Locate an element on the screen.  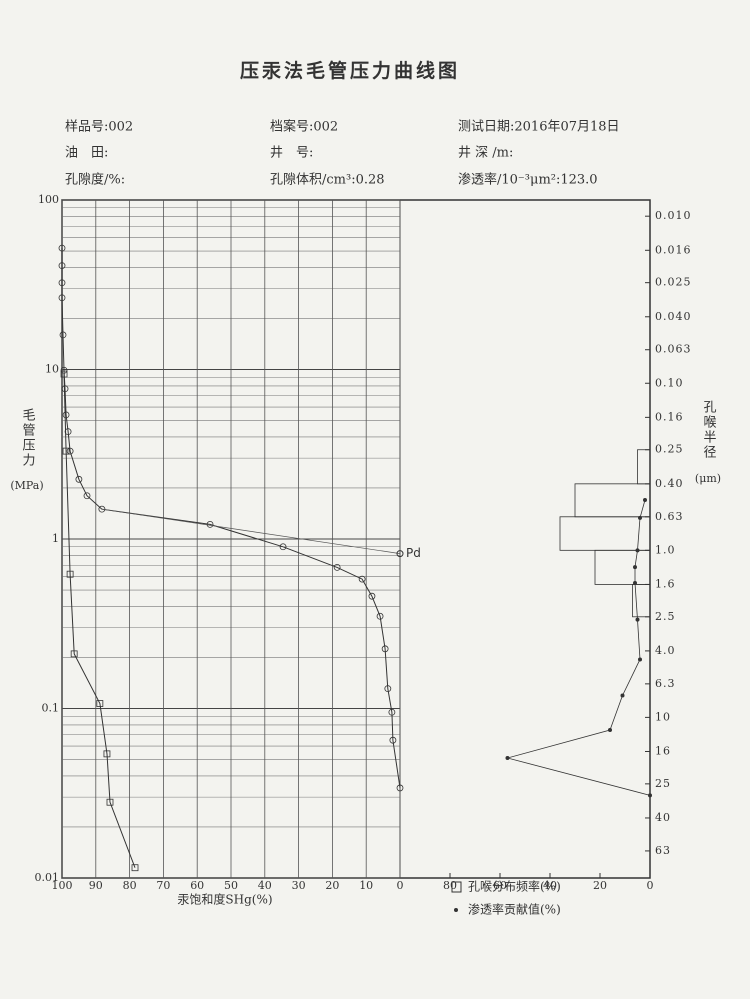
y2-tick-label: 4.0 is located at coordinates (665, 650).